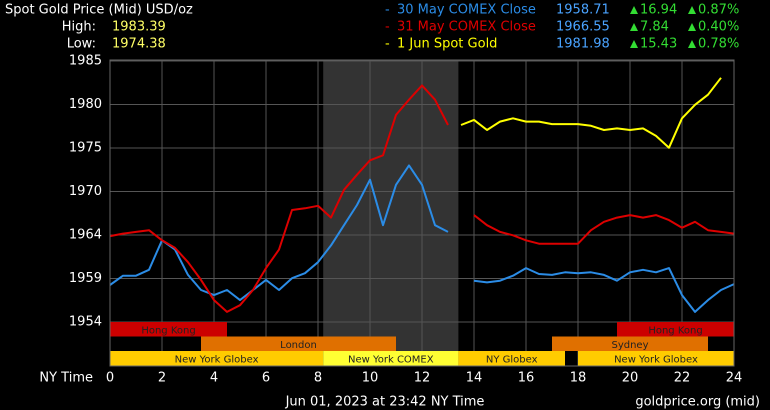 The width and height of the screenshot is (770, 410). What do you see at coordinates (162, 378) in the screenshot?
I see `x-tick-label: 2` at bounding box center [162, 378].